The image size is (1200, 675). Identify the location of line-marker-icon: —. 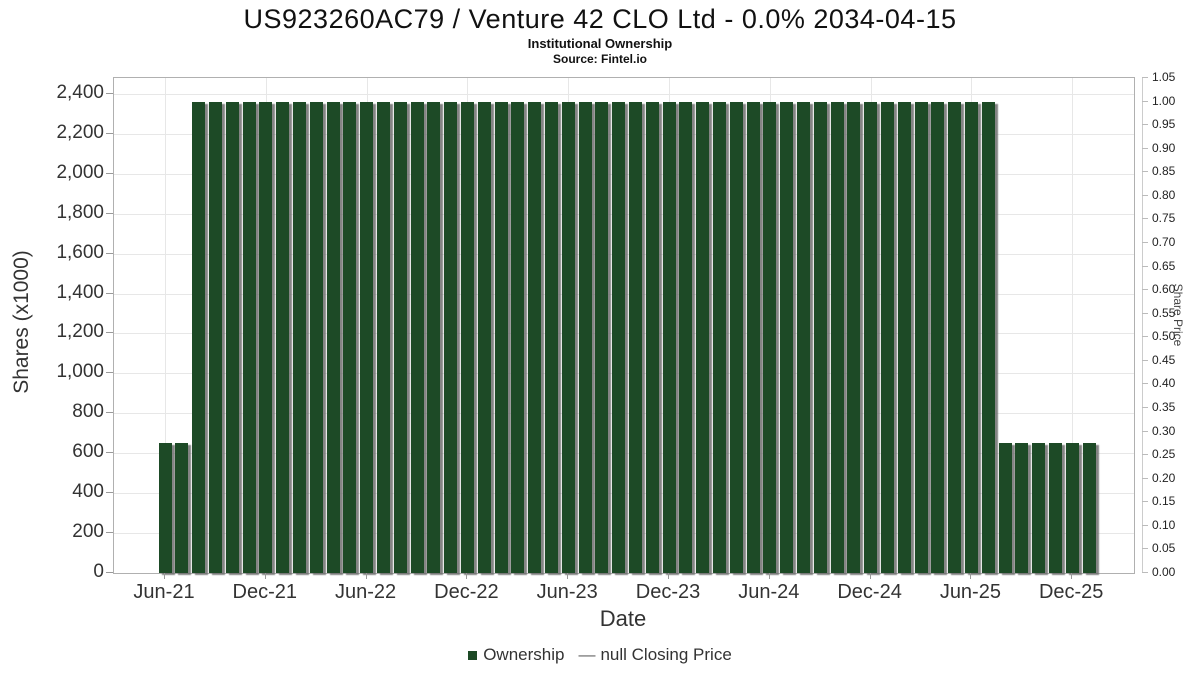
(587, 654).